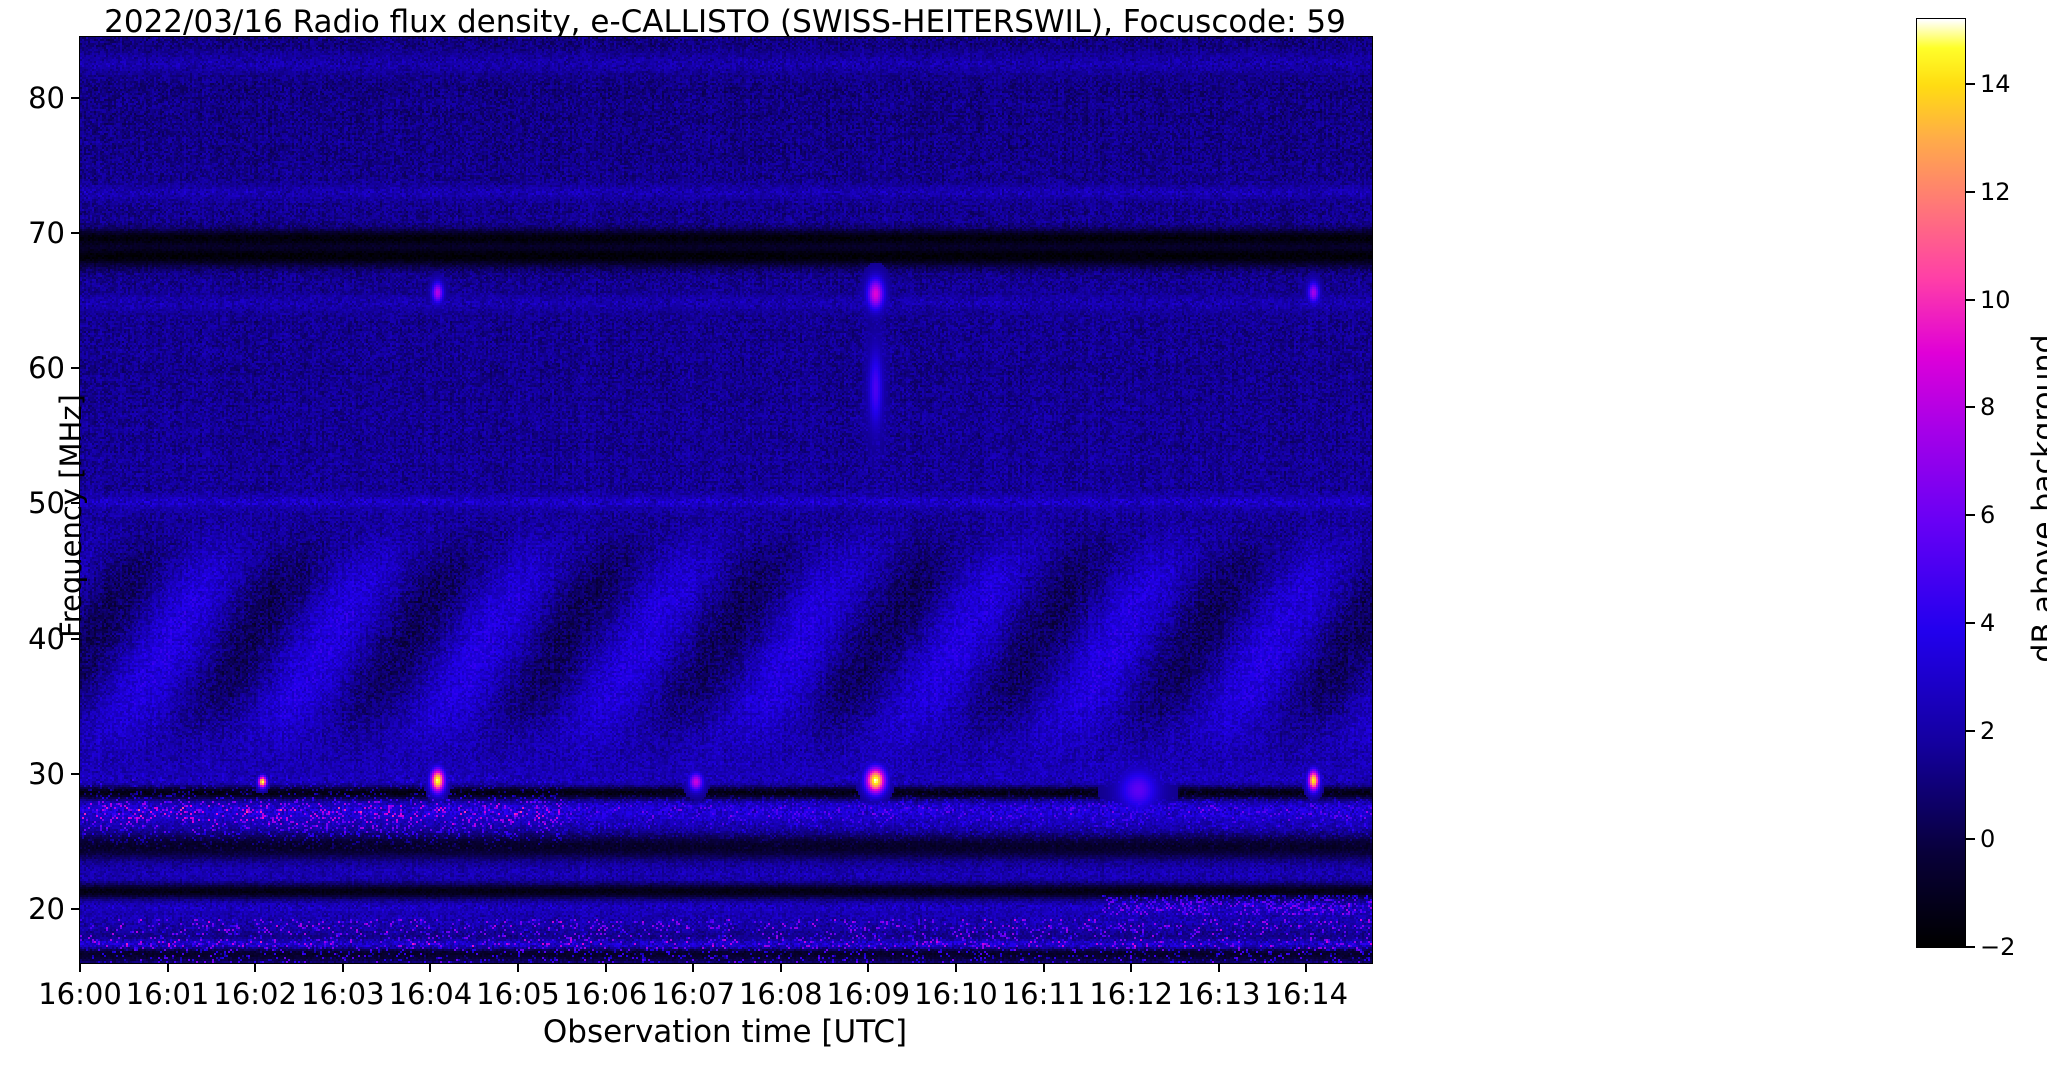 This screenshot has width=2047, height=1067. What do you see at coordinates (1306, 994) in the screenshot?
I see `x-tick-label-1614: 16:14` at bounding box center [1306, 994].